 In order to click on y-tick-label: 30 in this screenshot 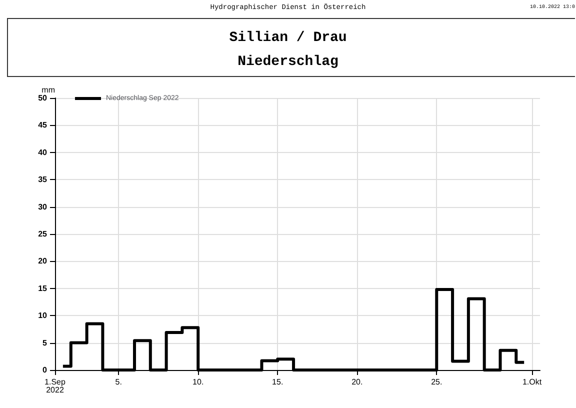, I will do `click(43, 207)`.